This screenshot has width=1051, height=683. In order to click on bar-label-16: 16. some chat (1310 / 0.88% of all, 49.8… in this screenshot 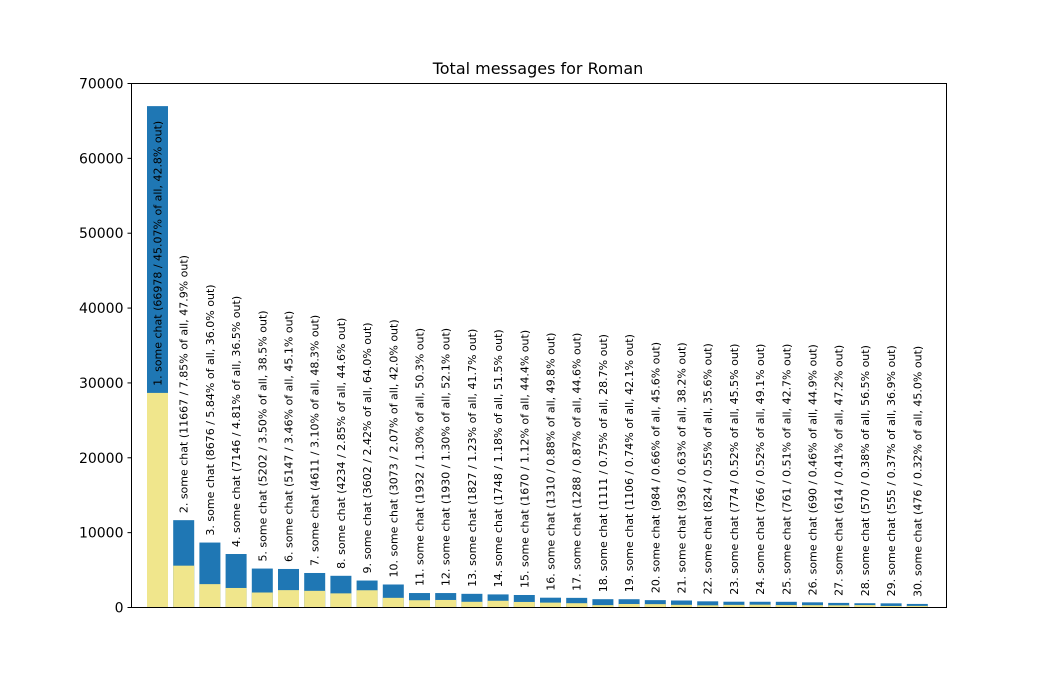, I will do `click(551, 462)`.